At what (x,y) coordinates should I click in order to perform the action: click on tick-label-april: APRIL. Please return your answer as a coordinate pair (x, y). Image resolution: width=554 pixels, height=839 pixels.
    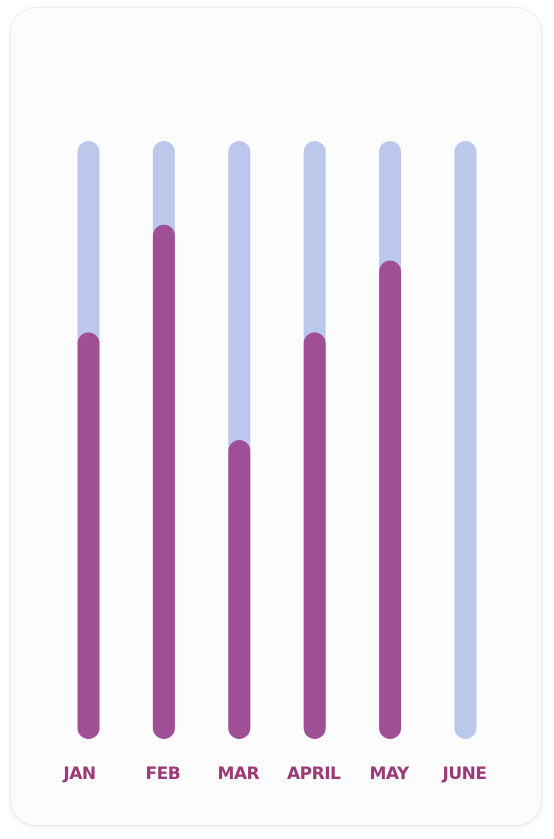
    Looking at the image, I should click on (314, 774).